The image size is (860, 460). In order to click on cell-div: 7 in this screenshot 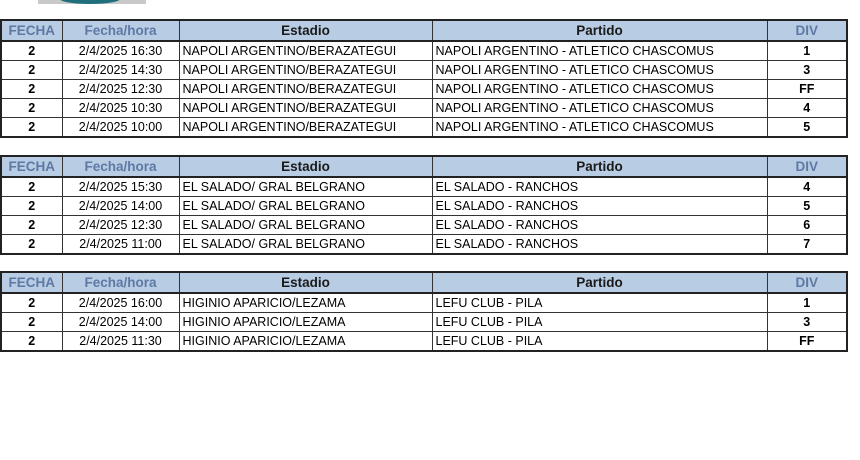, I will do `click(807, 244)`.